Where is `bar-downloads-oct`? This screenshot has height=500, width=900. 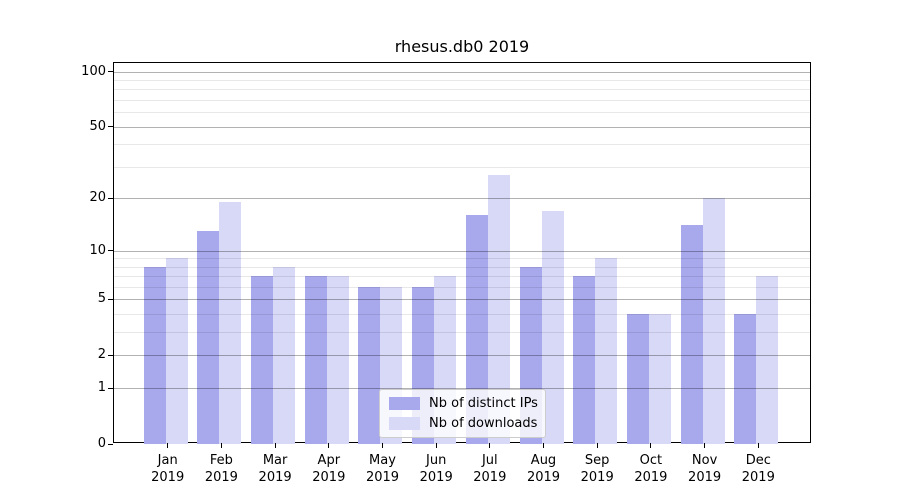 bar-downloads-oct is located at coordinates (659, 379).